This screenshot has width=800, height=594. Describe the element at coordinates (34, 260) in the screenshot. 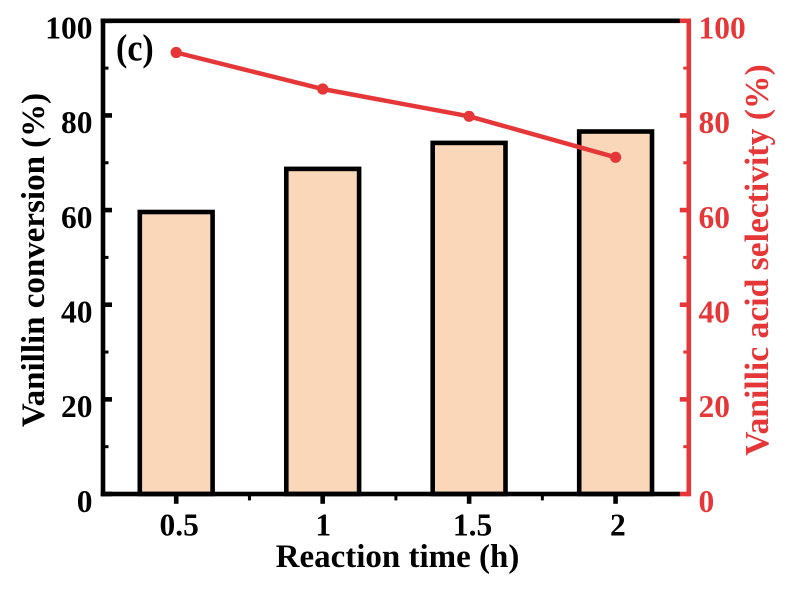

I see `svg-text: Vanillin conversion (%)` at that location.